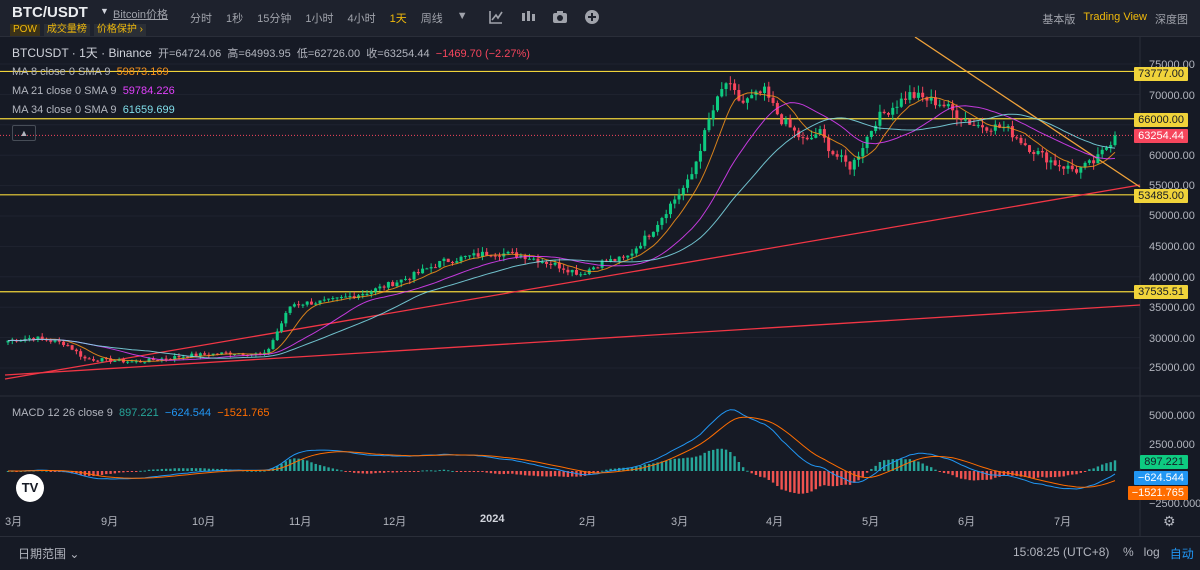 The width and height of the screenshot is (1200, 570). I want to click on tag-pow: POW, so click(25, 30).